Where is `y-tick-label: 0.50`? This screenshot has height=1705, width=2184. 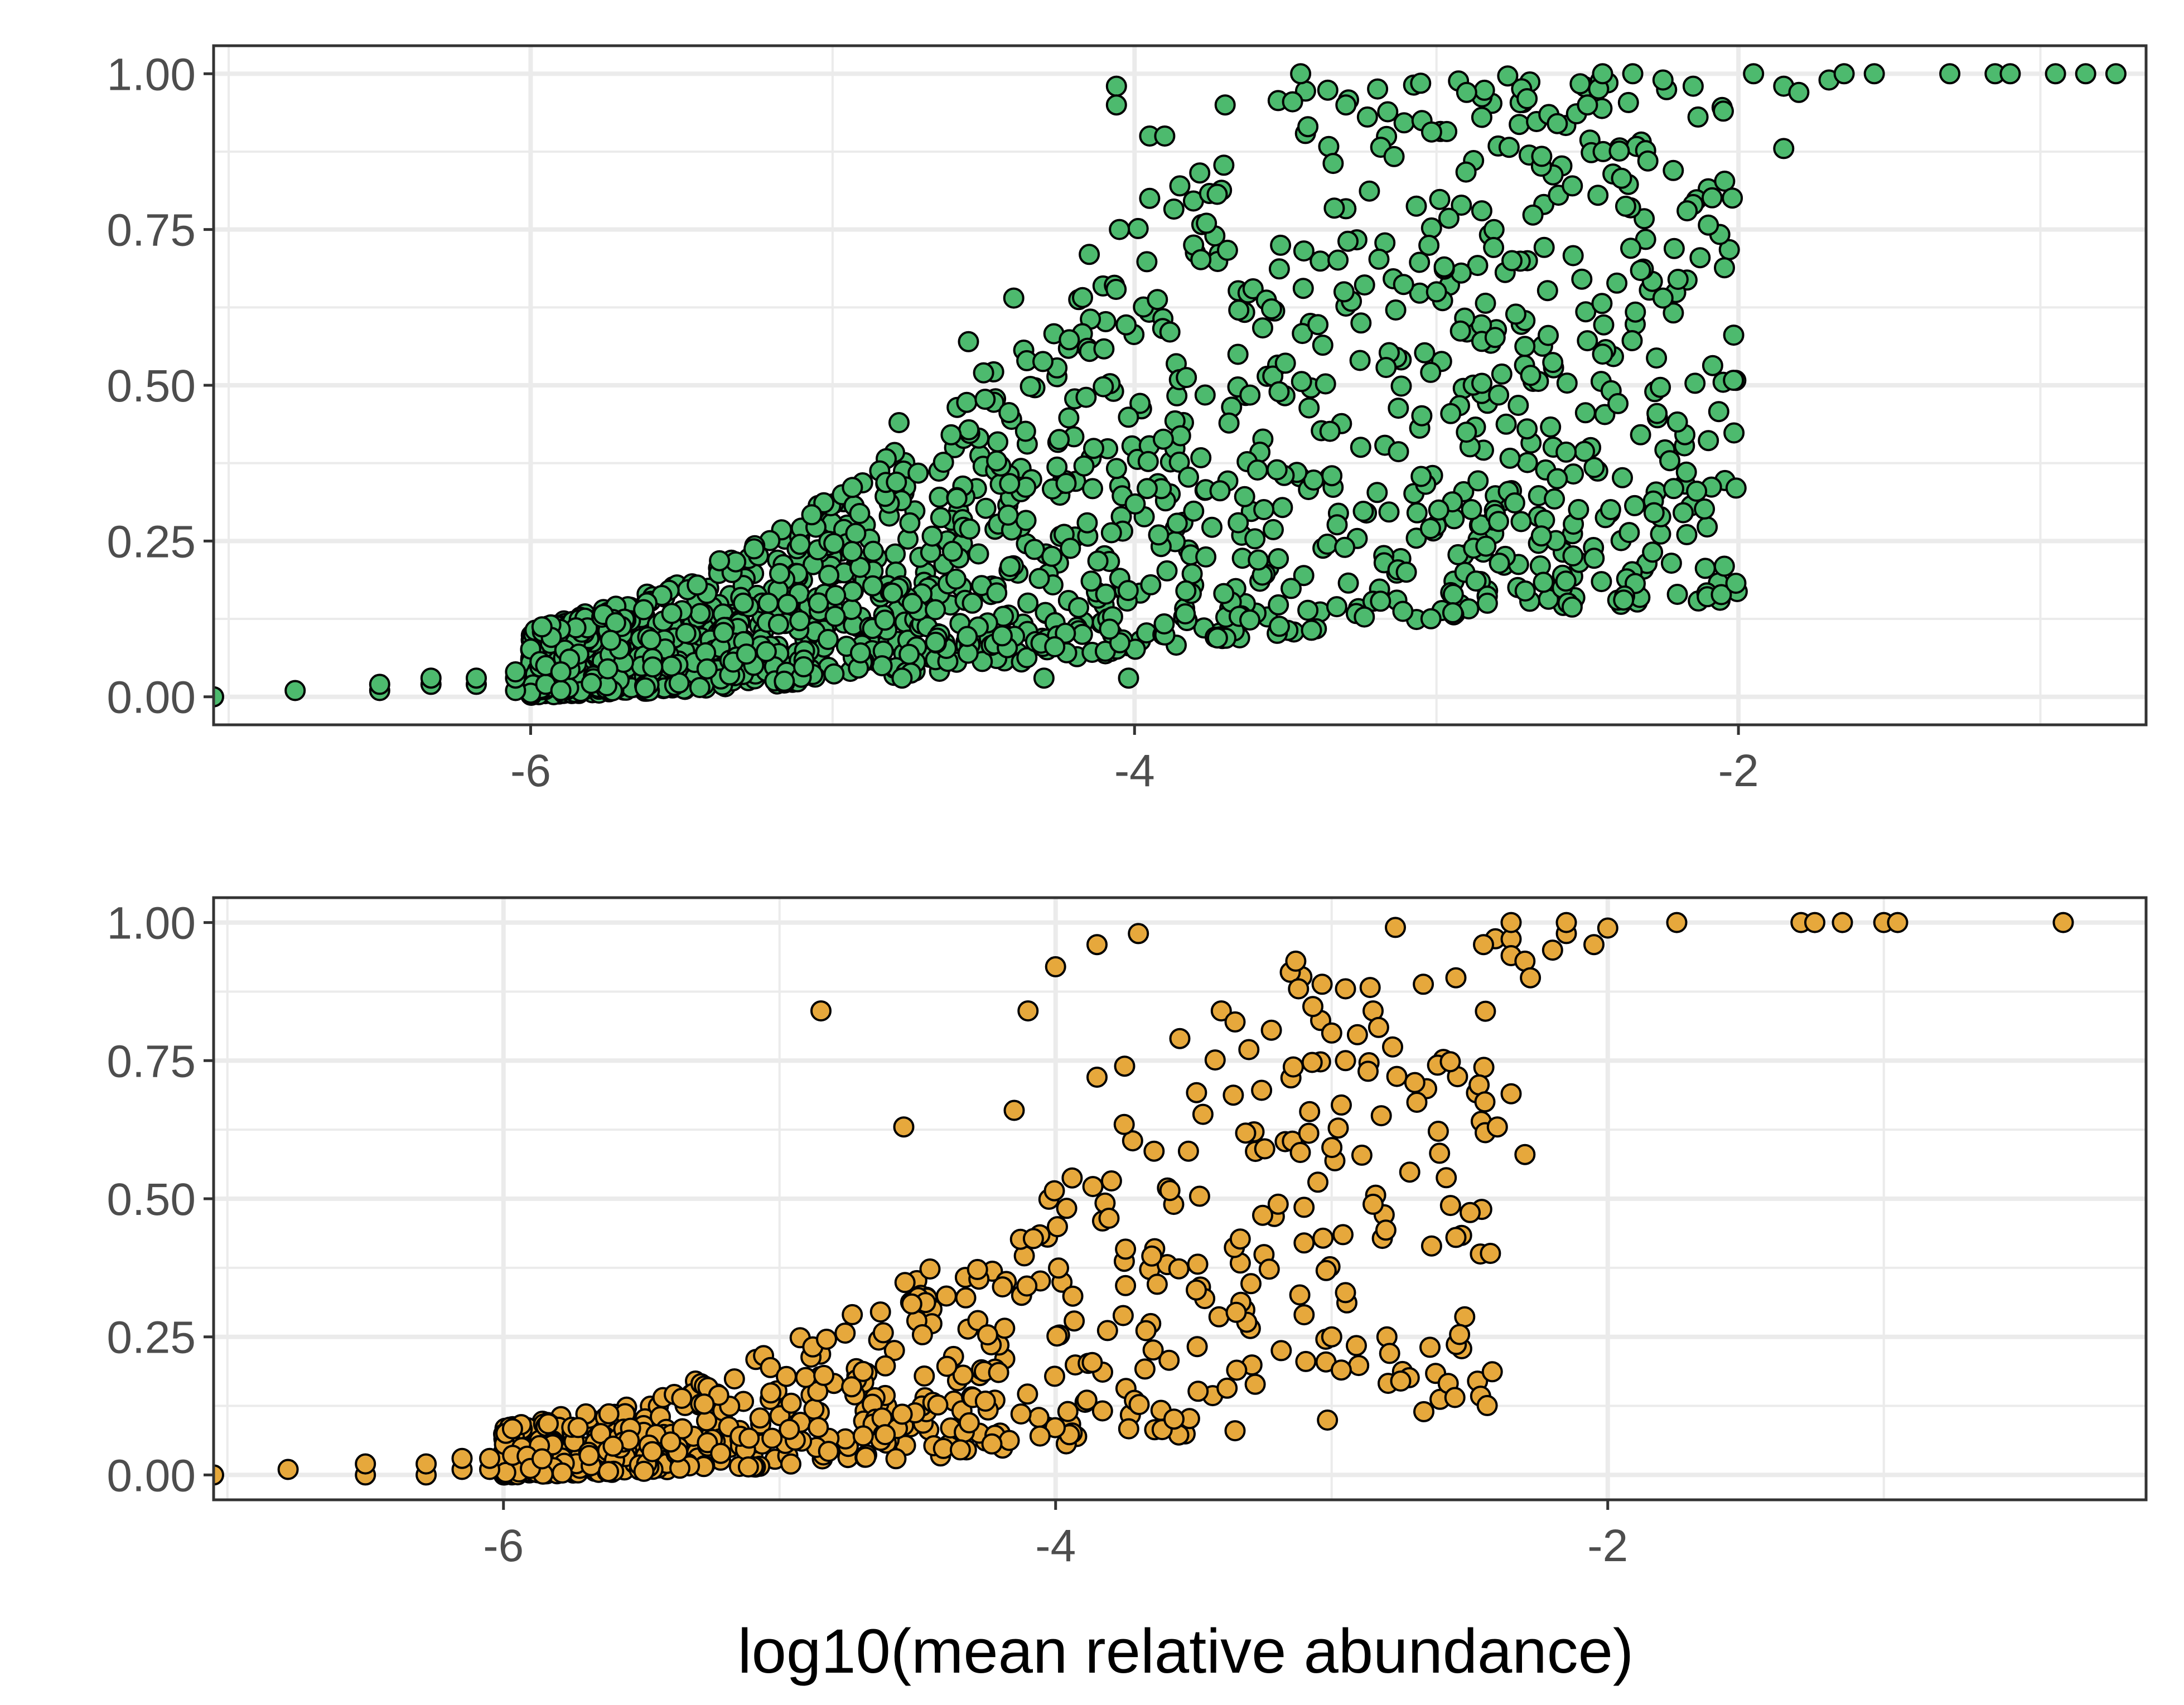 y-tick-label: 0.50 is located at coordinates (151, 1199).